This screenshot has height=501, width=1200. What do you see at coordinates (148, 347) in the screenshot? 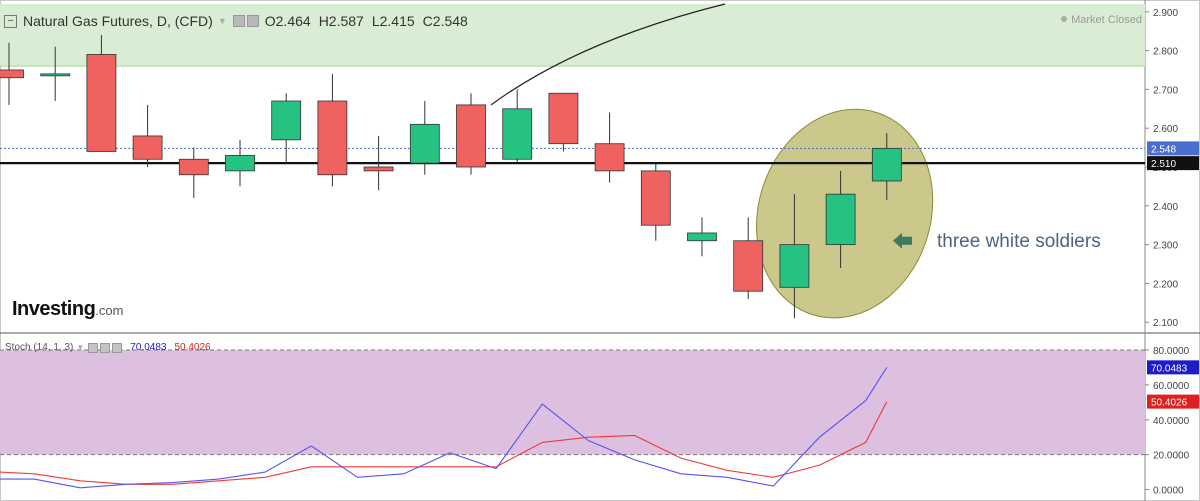
I see `stoch-k-value: 70.0483` at bounding box center [148, 347].